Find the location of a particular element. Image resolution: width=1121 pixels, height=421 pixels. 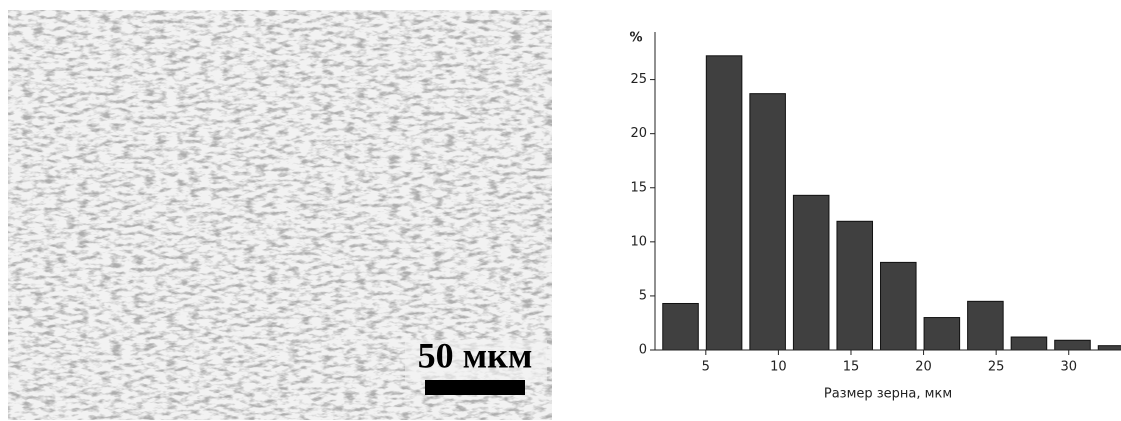

x-tick-label: 15 is located at coordinates (851, 367).